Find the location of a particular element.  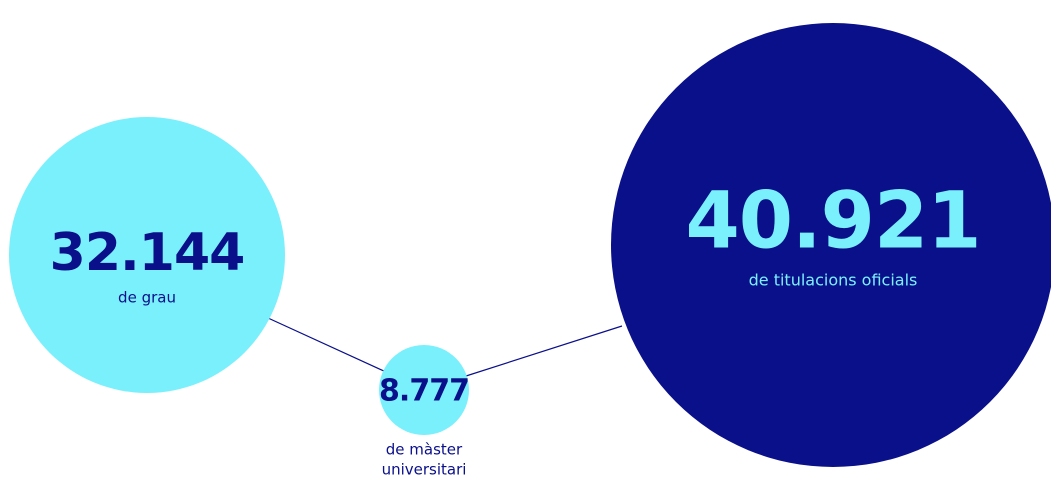

node-label: universitari is located at coordinates (424, 470).